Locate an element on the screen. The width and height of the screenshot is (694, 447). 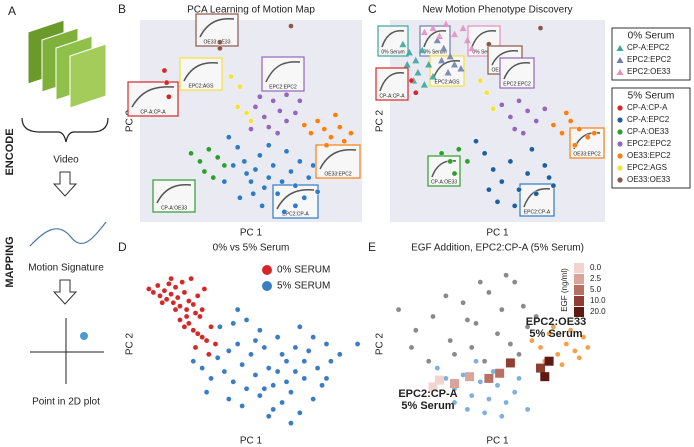
chart-title: EGF Addition, EPC2:CP-A (5% Serum) is located at coordinates (497, 248).